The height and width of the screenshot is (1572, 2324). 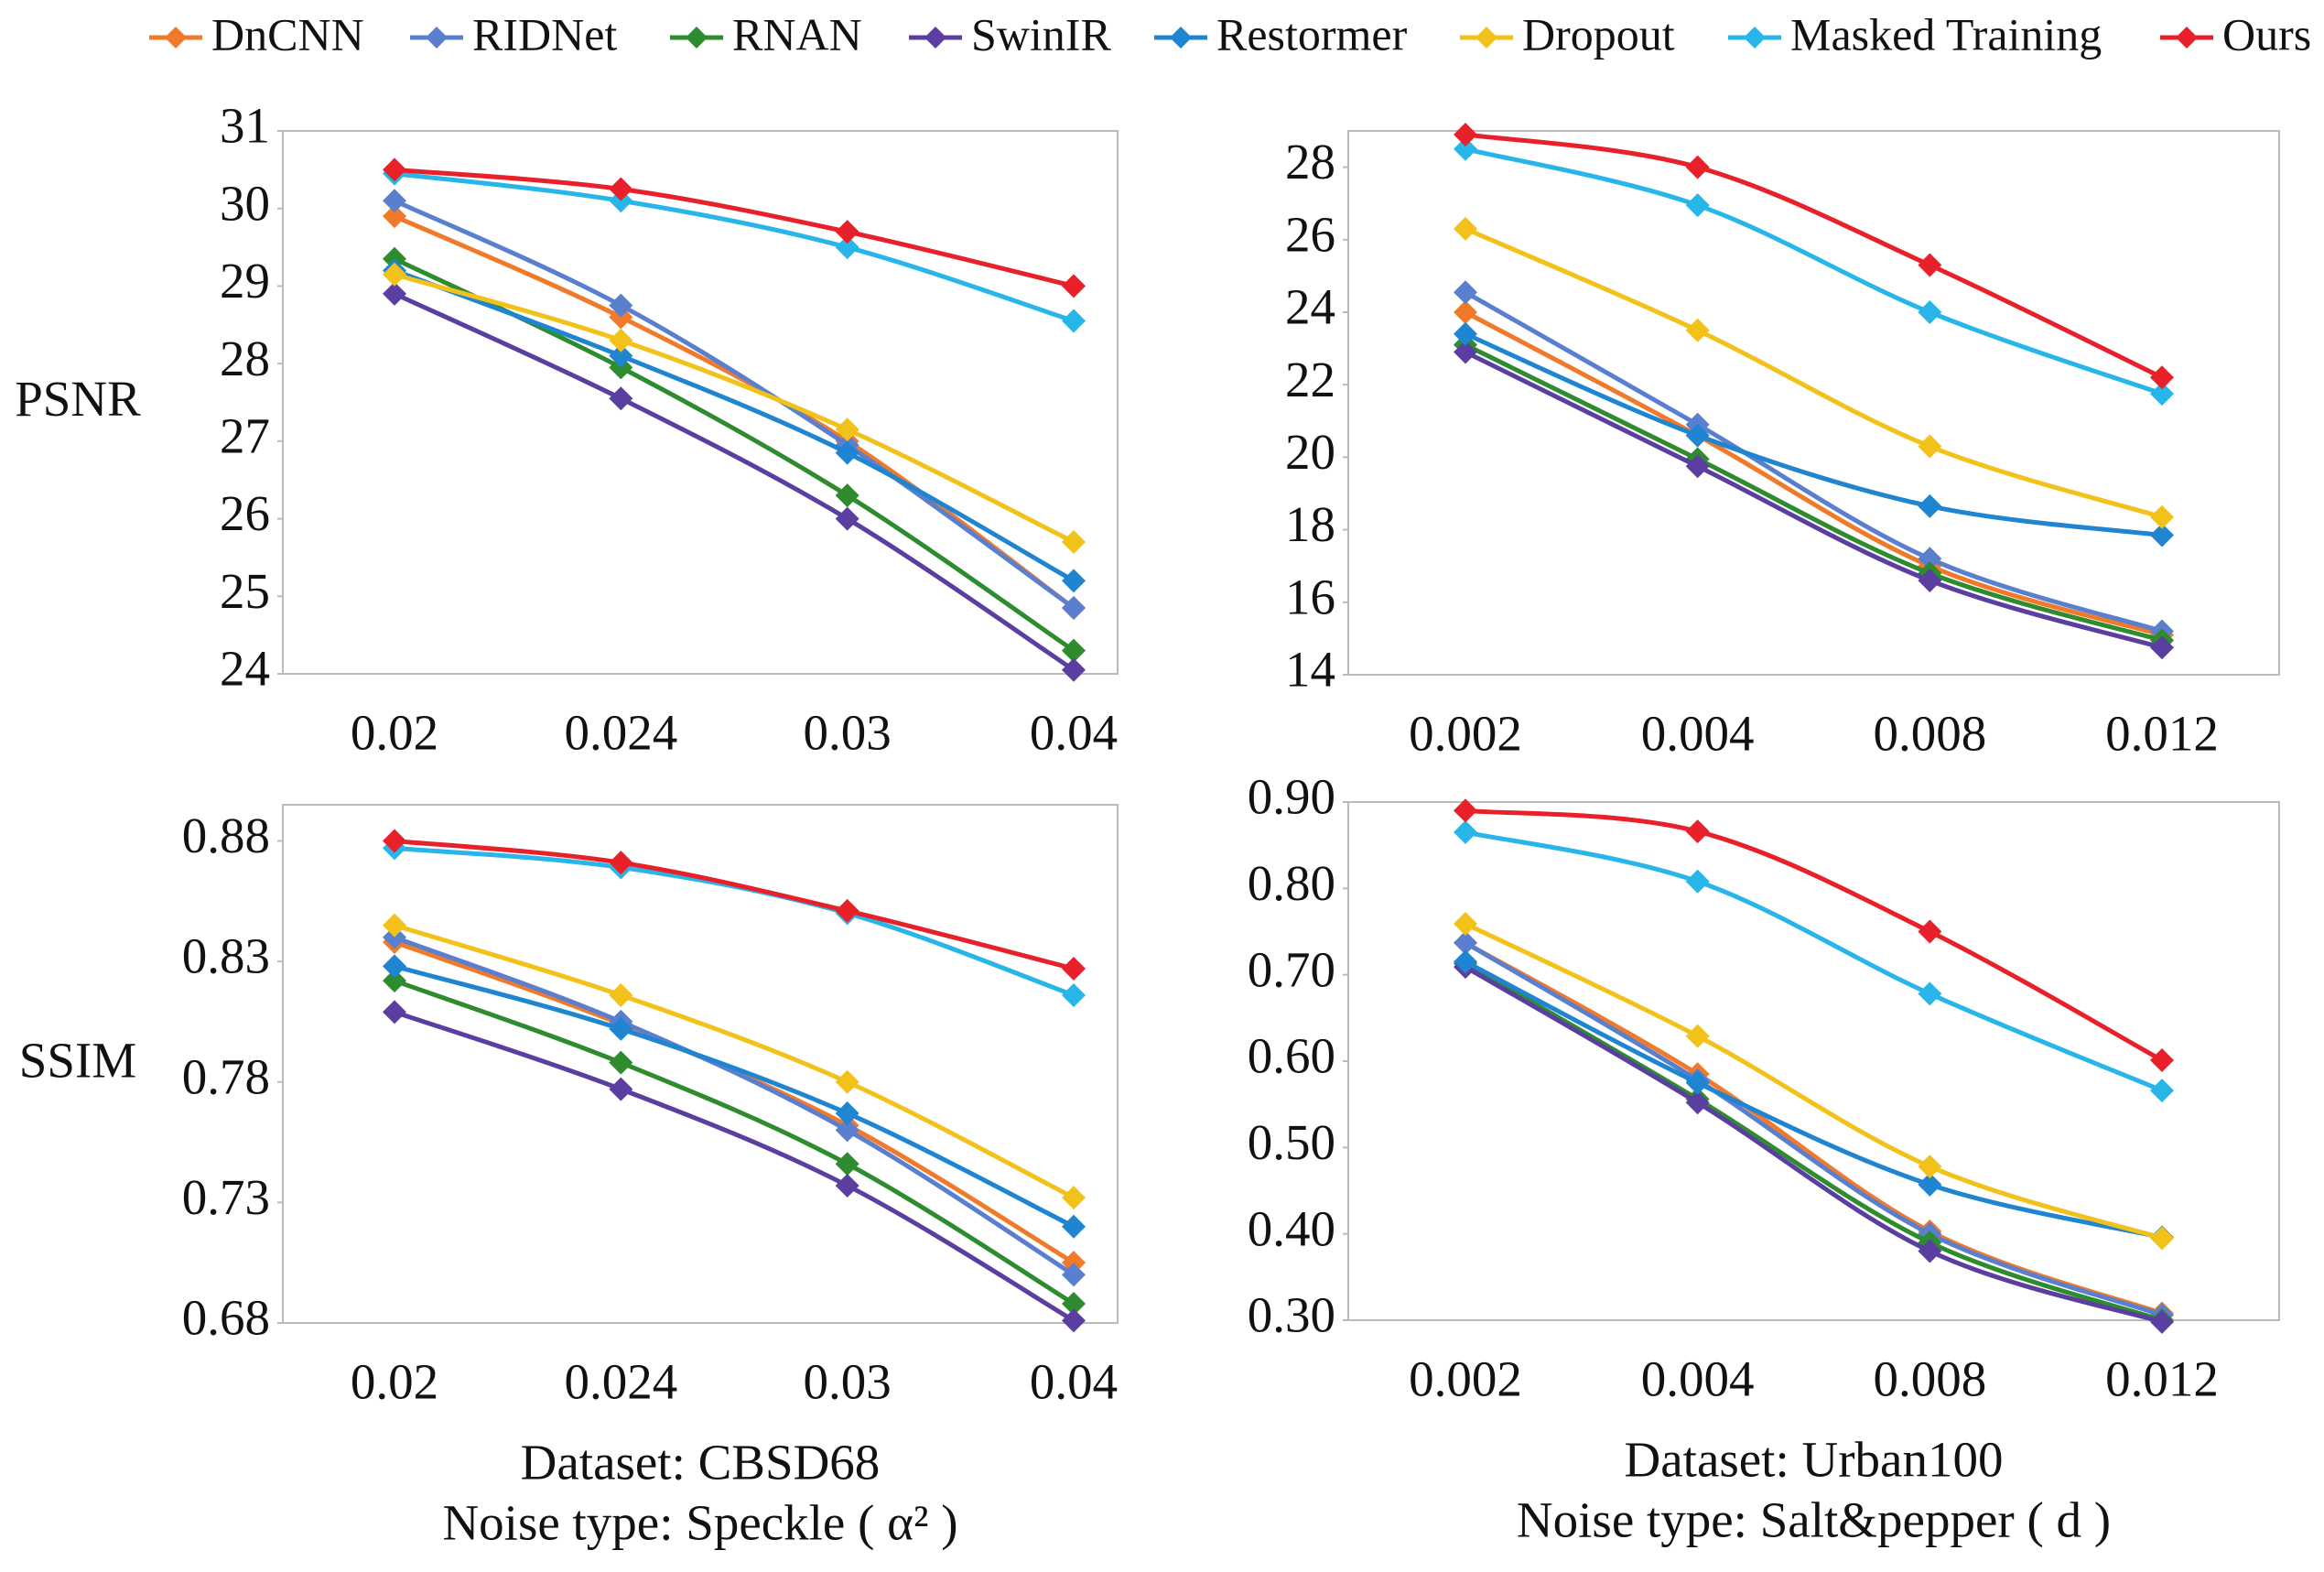 What do you see at coordinates (2266, 34) in the screenshot?
I see `legend-label: Ours` at bounding box center [2266, 34].